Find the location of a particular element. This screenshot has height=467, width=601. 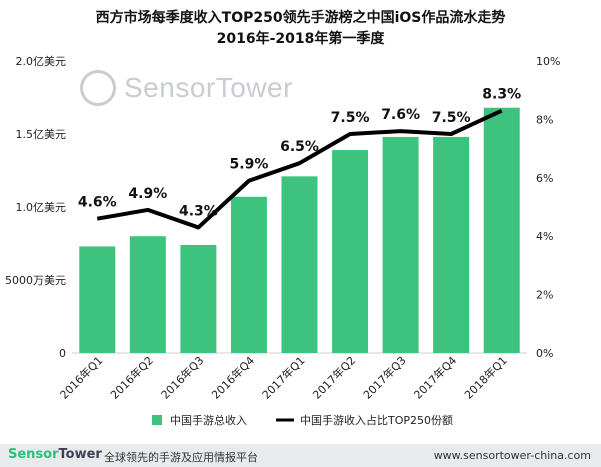

legend-bar-swatch is located at coordinates (157, 420).